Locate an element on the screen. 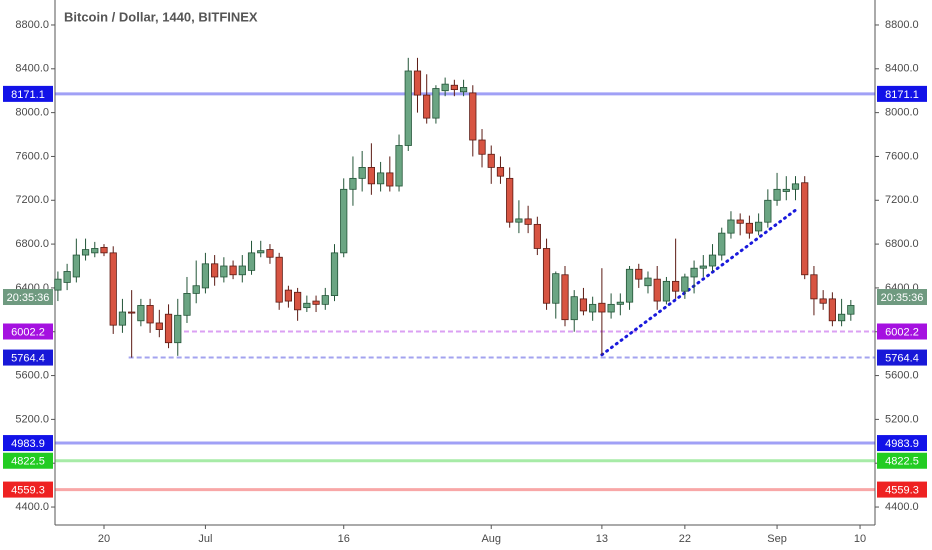 Image resolution: width=932 pixels, height=550 pixels. y-tick-label: 8800.0 is located at coordinates (32, 25).